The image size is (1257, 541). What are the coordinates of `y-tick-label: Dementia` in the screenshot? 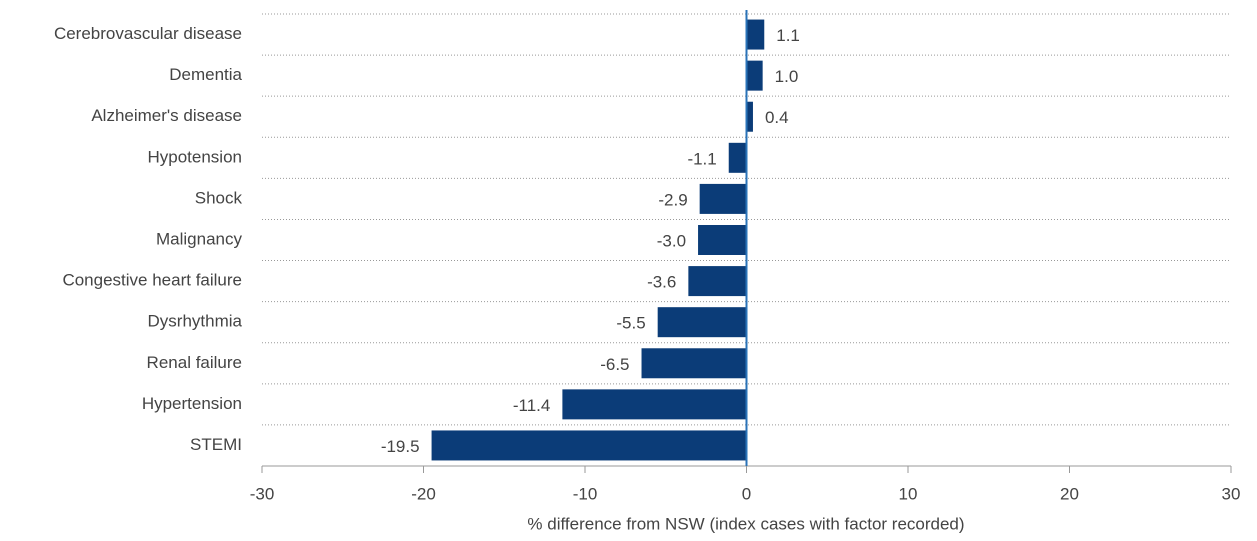 It's located at (205, 74).